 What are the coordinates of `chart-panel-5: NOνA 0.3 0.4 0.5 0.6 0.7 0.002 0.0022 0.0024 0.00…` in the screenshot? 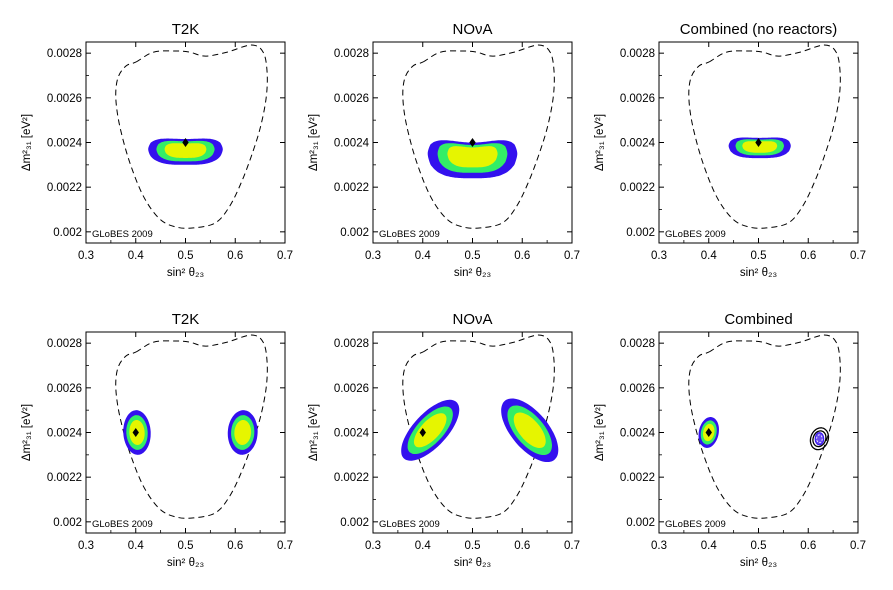 It's located at (444, 440).